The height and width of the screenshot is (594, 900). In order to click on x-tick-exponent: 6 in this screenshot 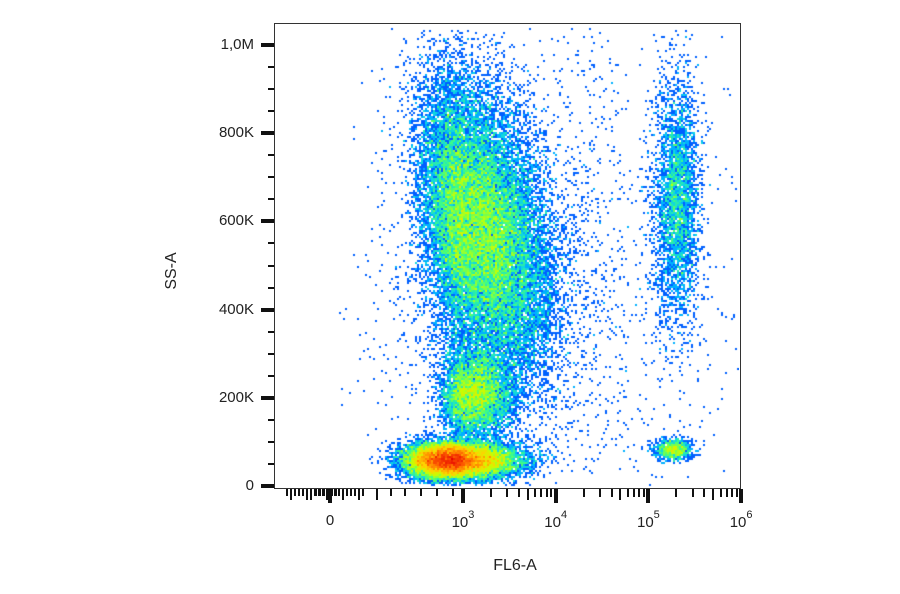, I will do `click(749, 515)`.